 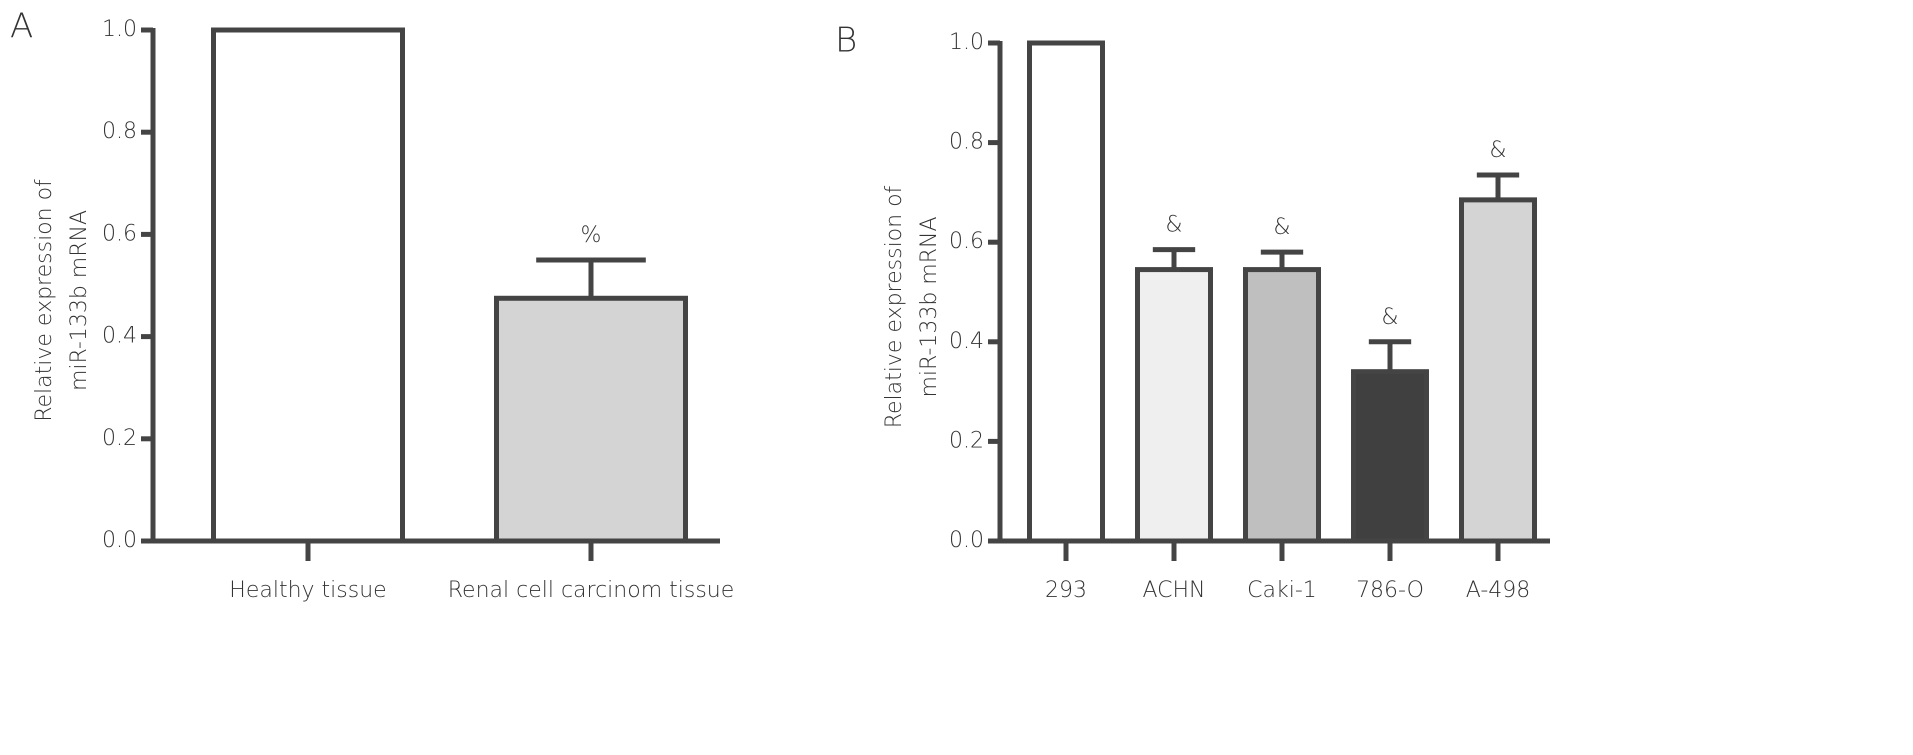 I want to click on x-tick-label: Renal cell carcinom tissue, so click(x=591, y=590).